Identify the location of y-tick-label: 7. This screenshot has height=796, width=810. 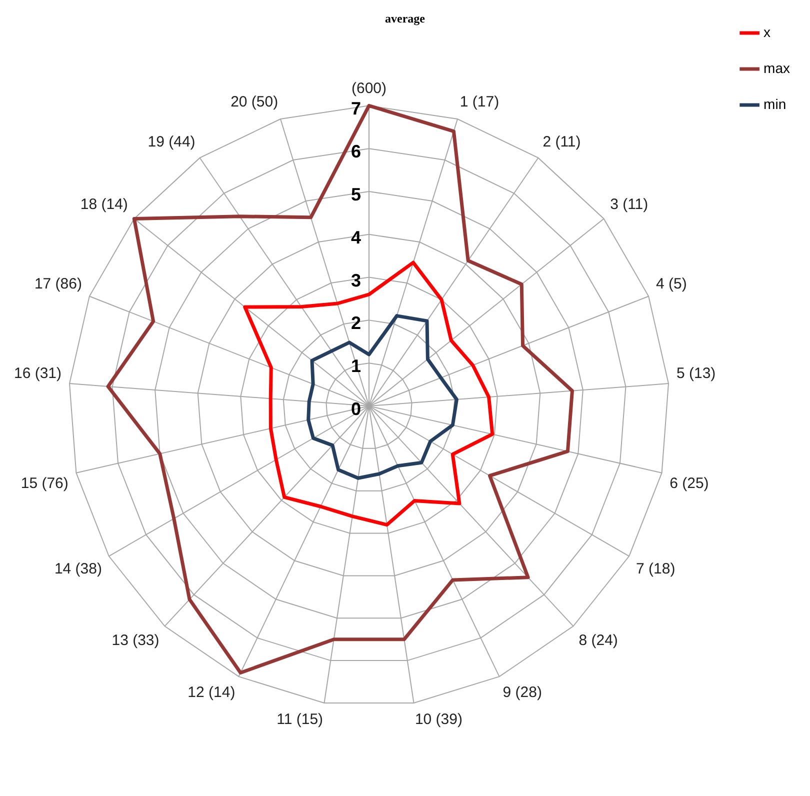
(355, 108).